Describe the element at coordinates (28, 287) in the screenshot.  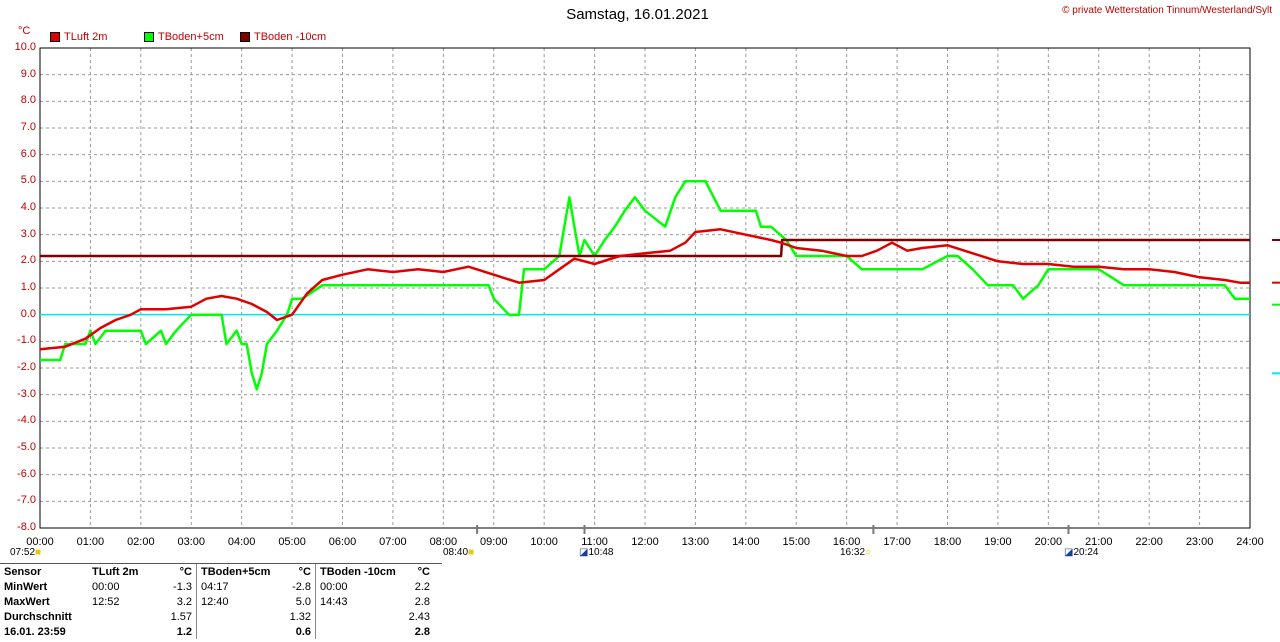
I see `y-tick-label: 1.0` at that location.